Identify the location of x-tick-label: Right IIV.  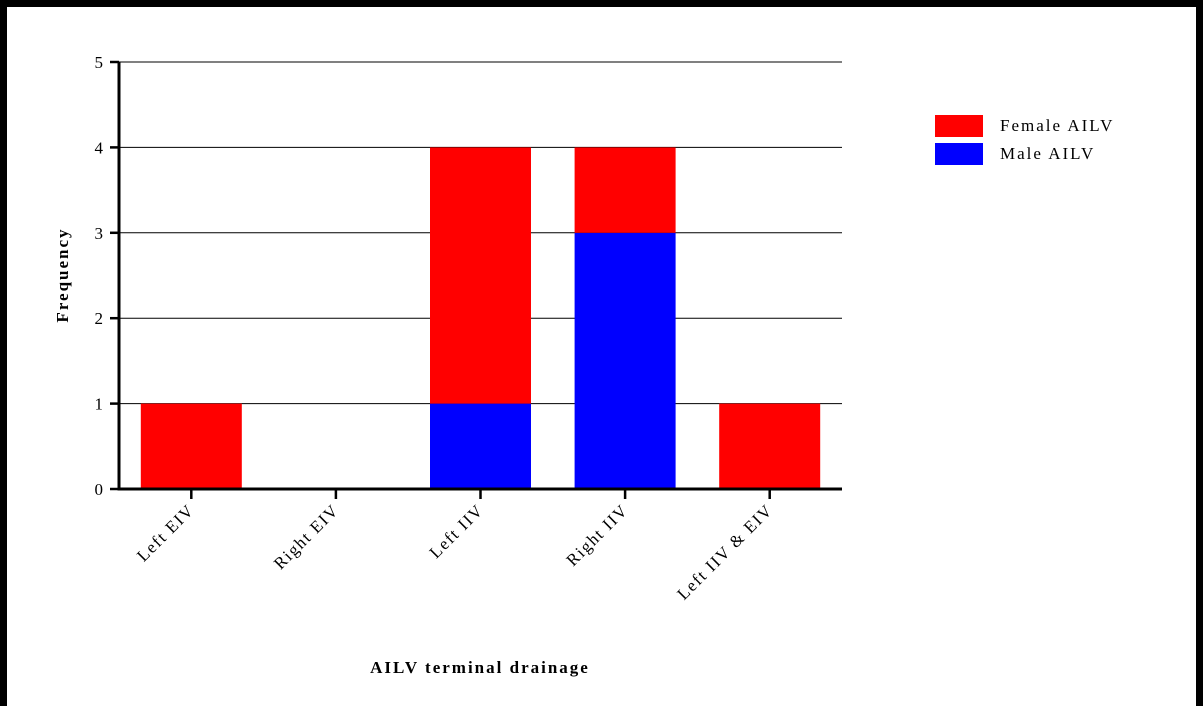
(597, 534).